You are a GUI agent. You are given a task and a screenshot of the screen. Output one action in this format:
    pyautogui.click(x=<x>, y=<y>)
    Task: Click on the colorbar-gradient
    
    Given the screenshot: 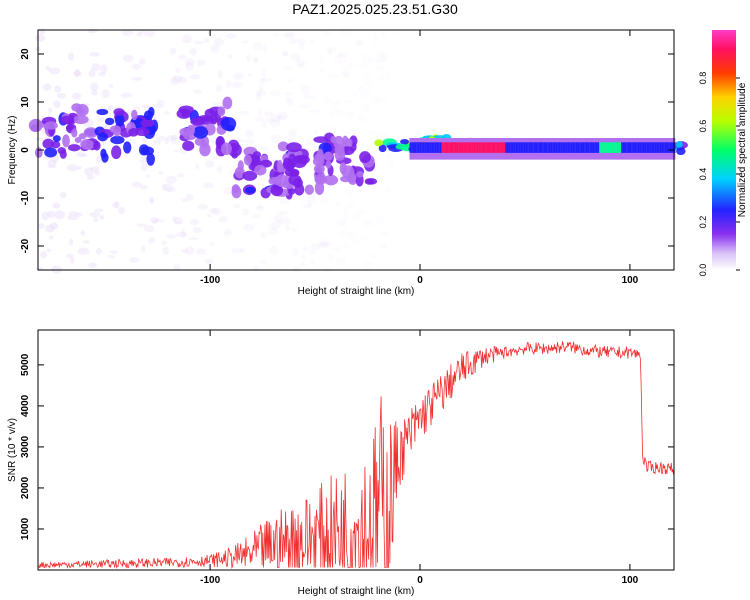 What is the action you would take?
    pyautogui.click(x=724, y=150)
    